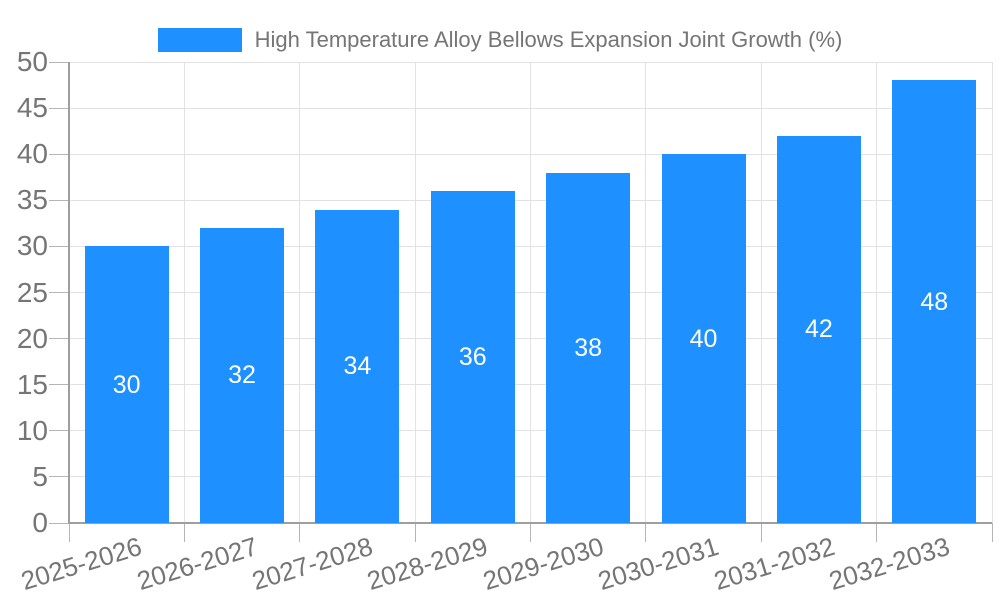 Image resolution: width=1000 pixels, height=600 pixels. I want to click on bar-value-label: 34, so click(357, 366).